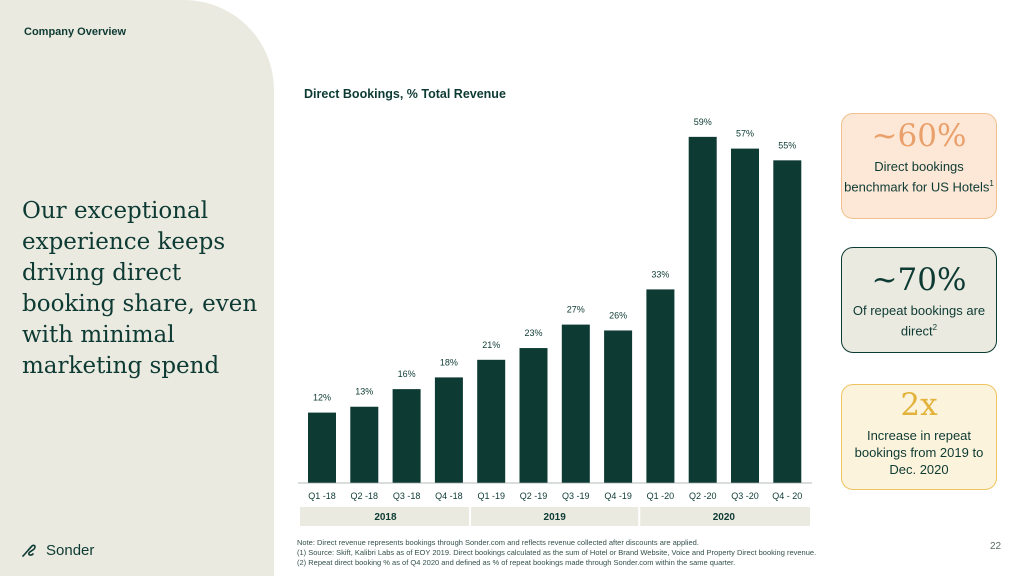 This screenshot has height=576, width=1024. I want to click on logo-text: Sonder, so click(70, 550).